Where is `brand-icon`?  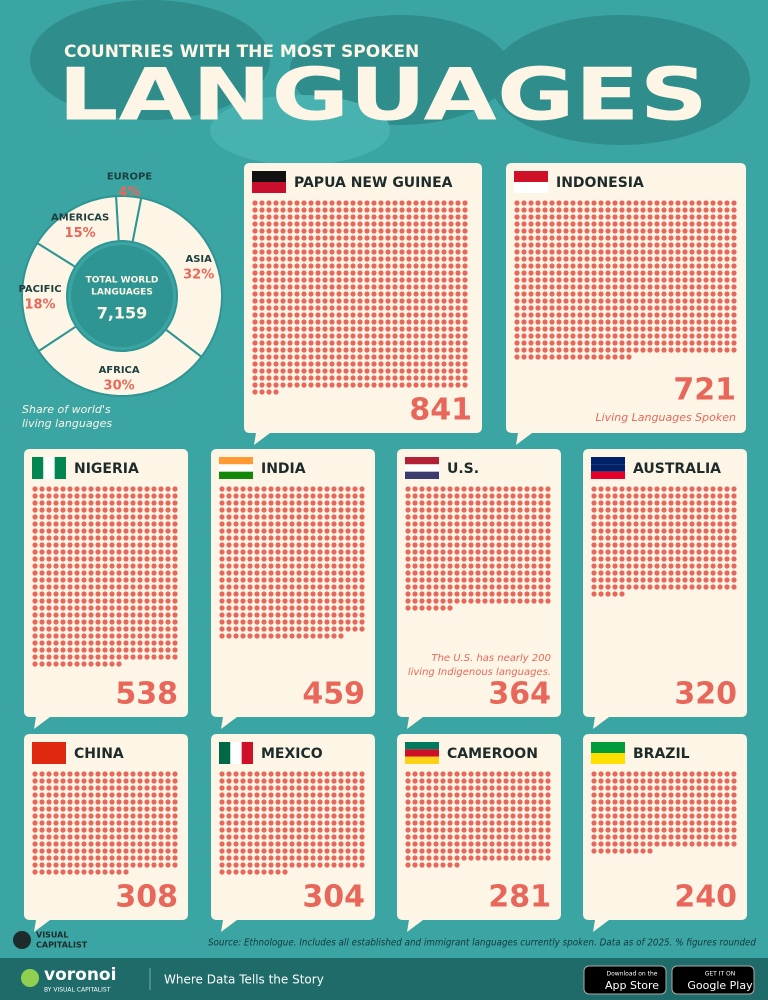 brand-icon is located at coordinates (30, 978).